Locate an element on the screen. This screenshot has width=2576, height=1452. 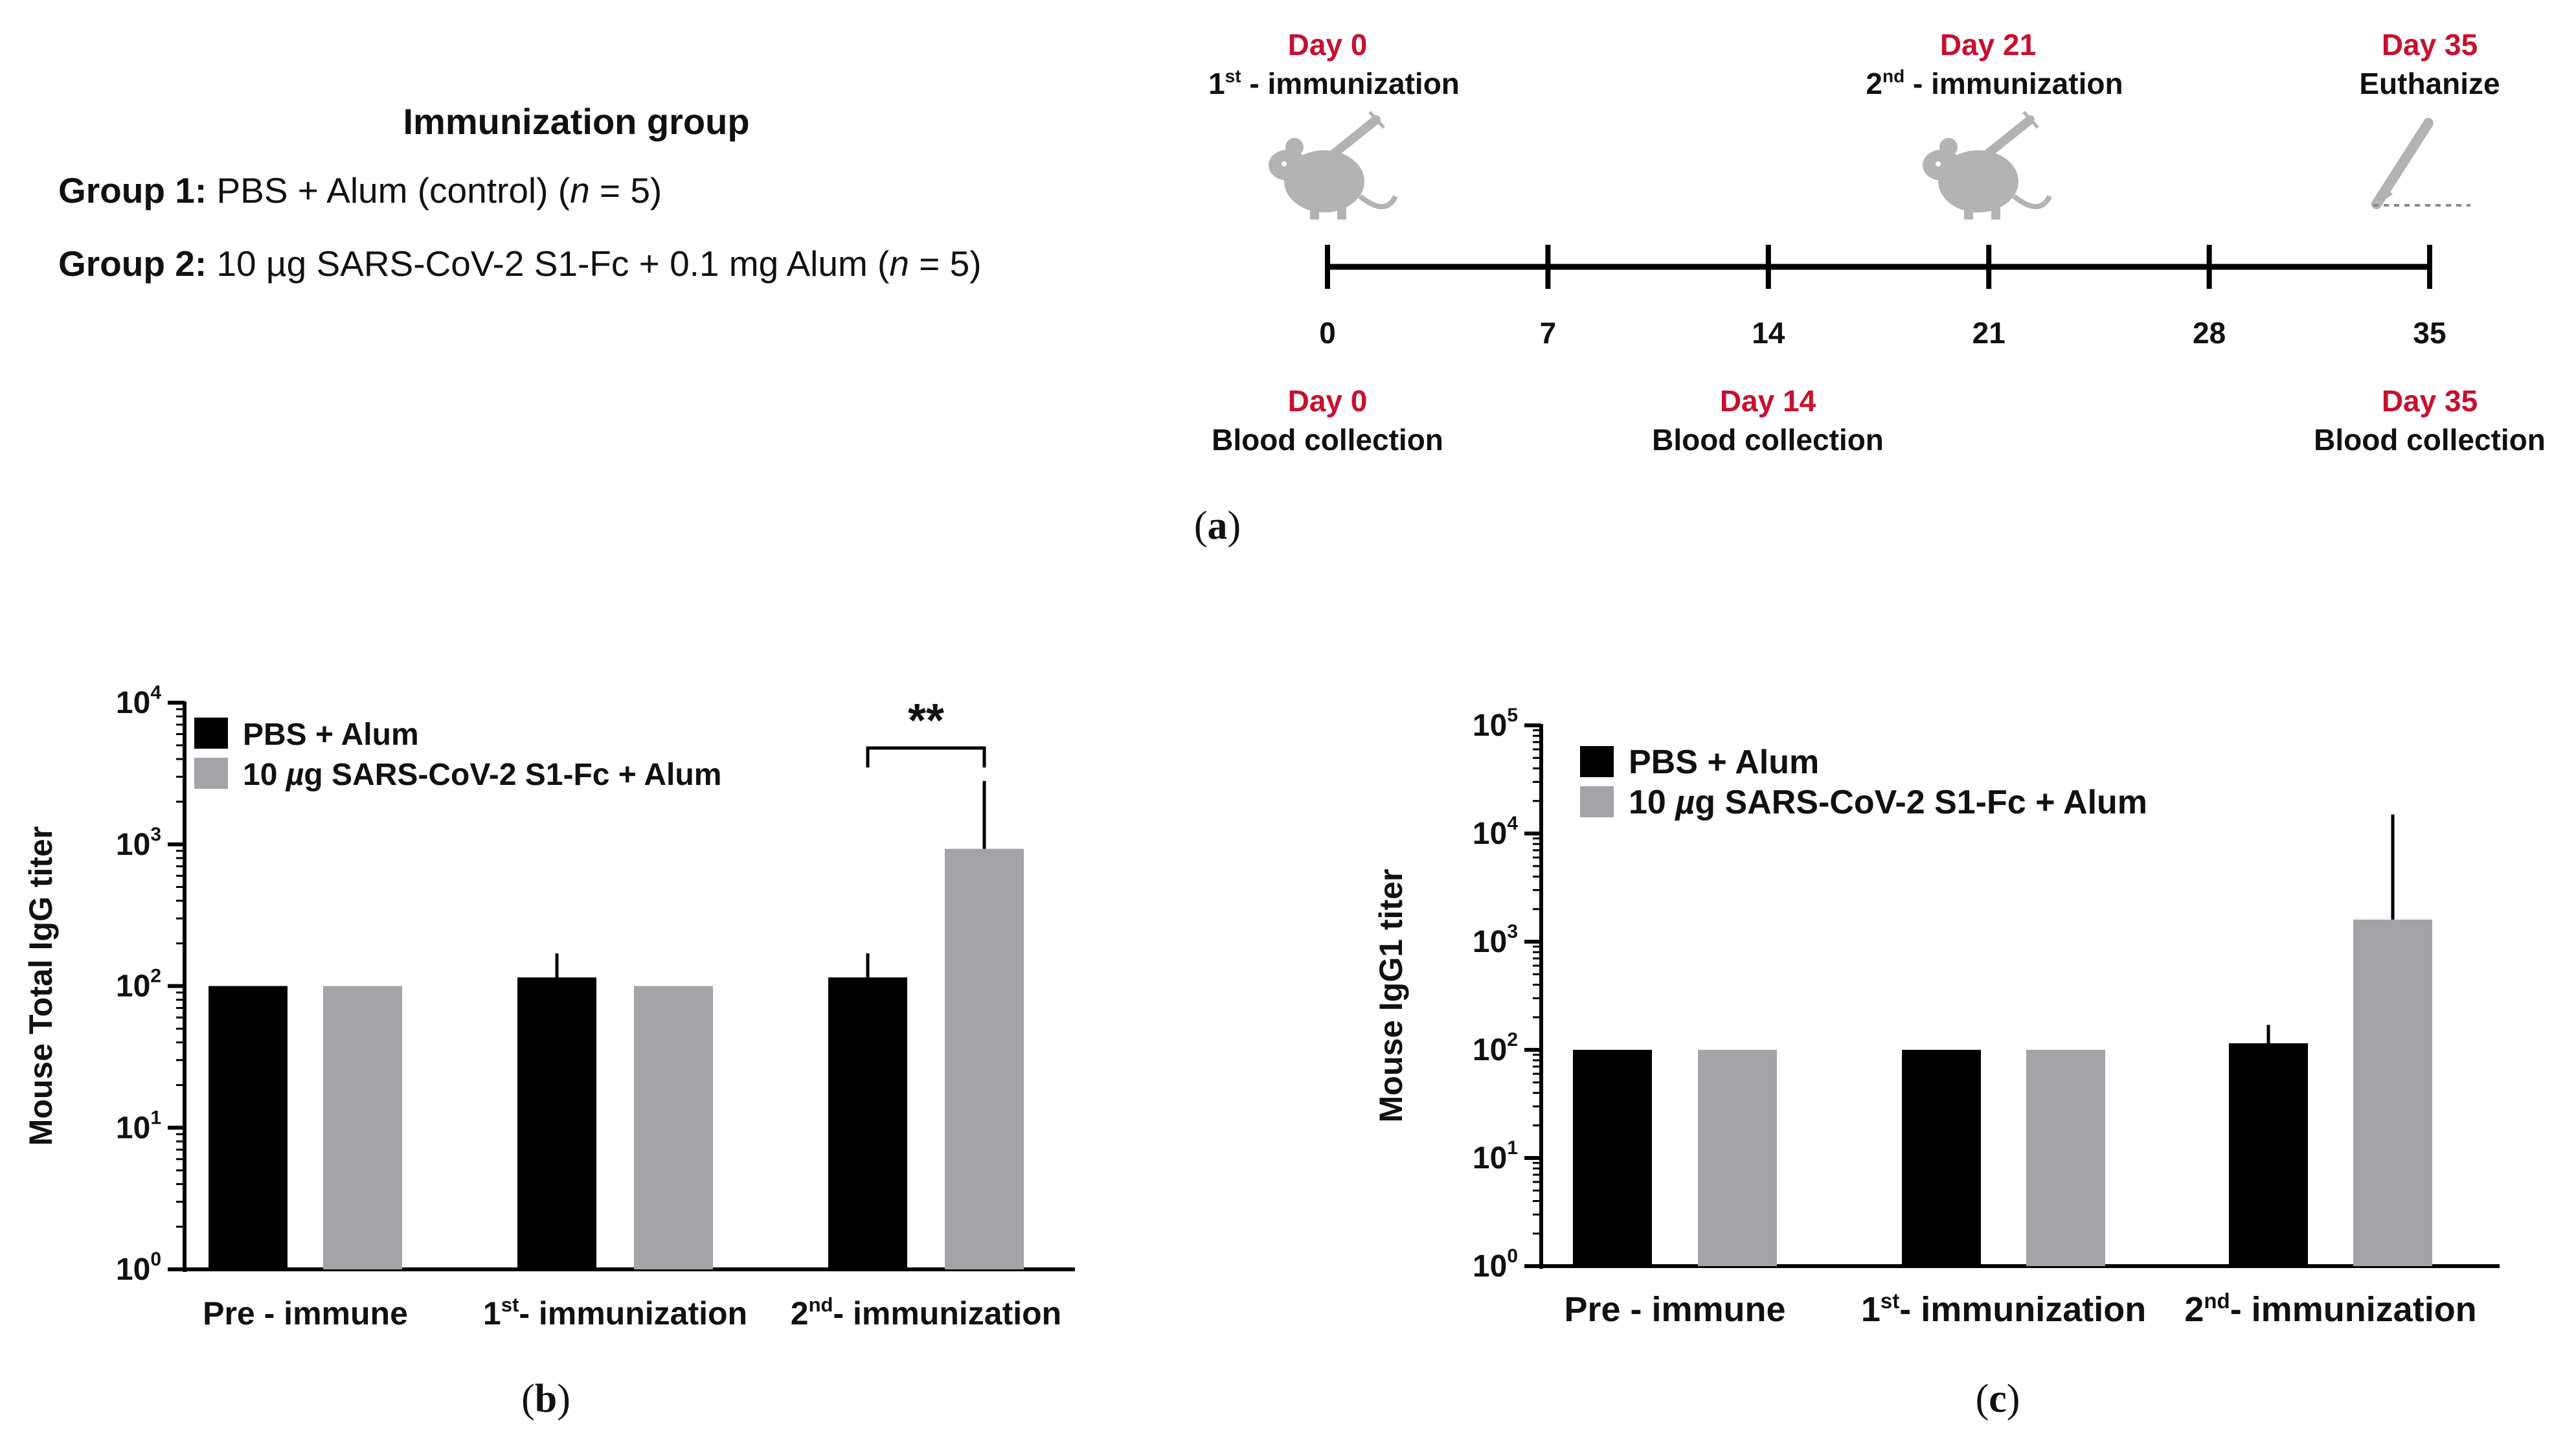
group-2-desc: 10 µg SARS-CoV-2 S1-Fc + 0.1 mg Alum ( is located at coordinates (553, 264).